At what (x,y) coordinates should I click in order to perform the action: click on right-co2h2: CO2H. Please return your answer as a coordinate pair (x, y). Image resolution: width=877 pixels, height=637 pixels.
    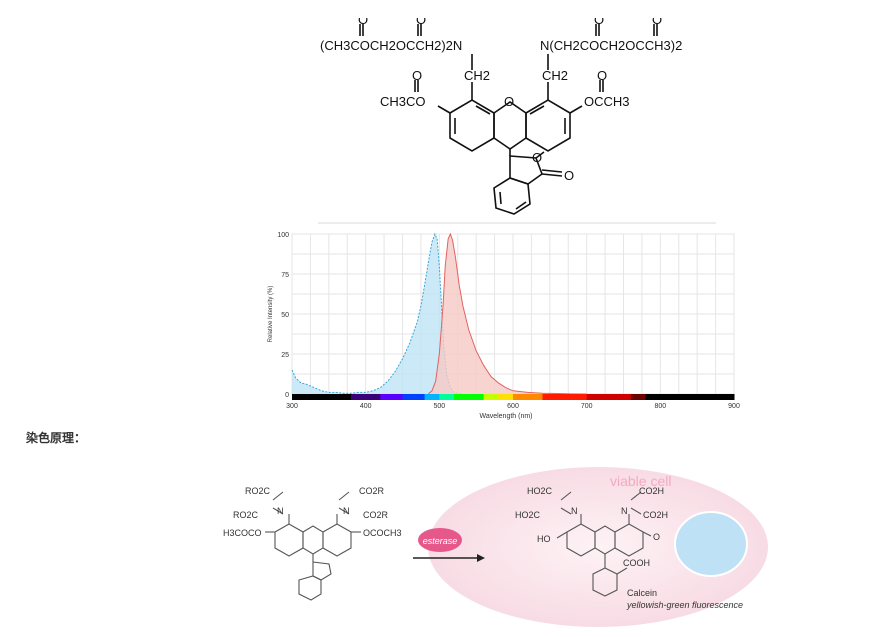
    Looking at the image, I should click on (655, 515).